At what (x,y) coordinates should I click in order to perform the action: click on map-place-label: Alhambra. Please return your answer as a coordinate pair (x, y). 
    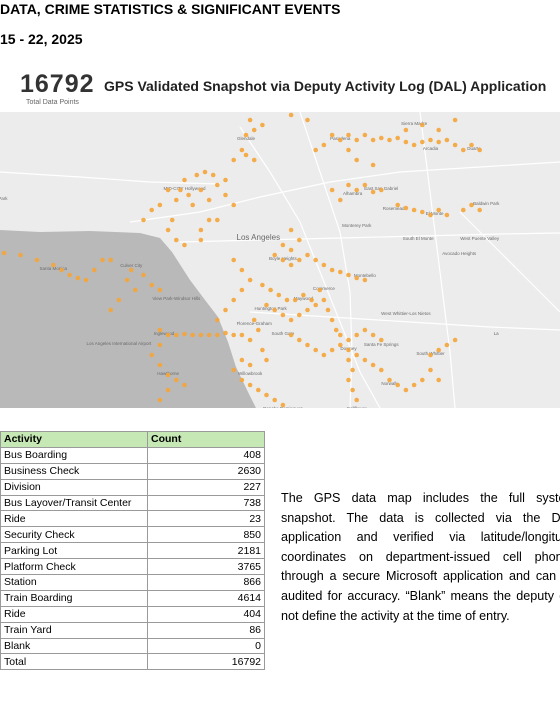
    Looking at the image, I should click on (353, 193).